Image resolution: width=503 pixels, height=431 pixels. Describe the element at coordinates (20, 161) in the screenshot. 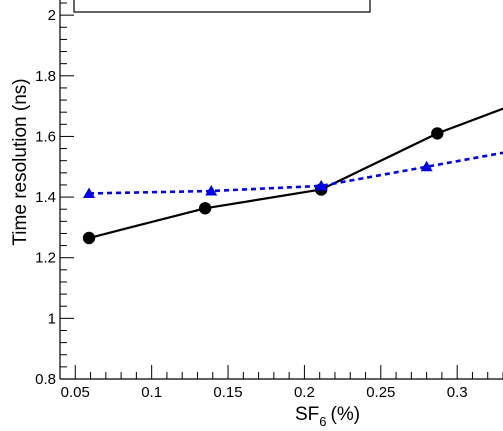

I see `y-axis-title: Time resolution (ns)` at that location.